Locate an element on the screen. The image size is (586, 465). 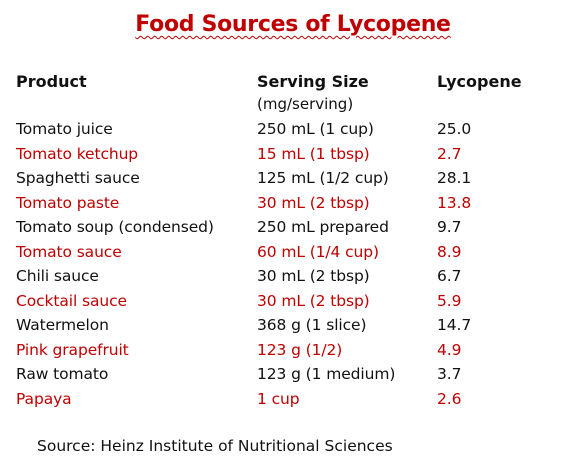
lycopene-cell: 4.9 is located at coordinates (449, 349).